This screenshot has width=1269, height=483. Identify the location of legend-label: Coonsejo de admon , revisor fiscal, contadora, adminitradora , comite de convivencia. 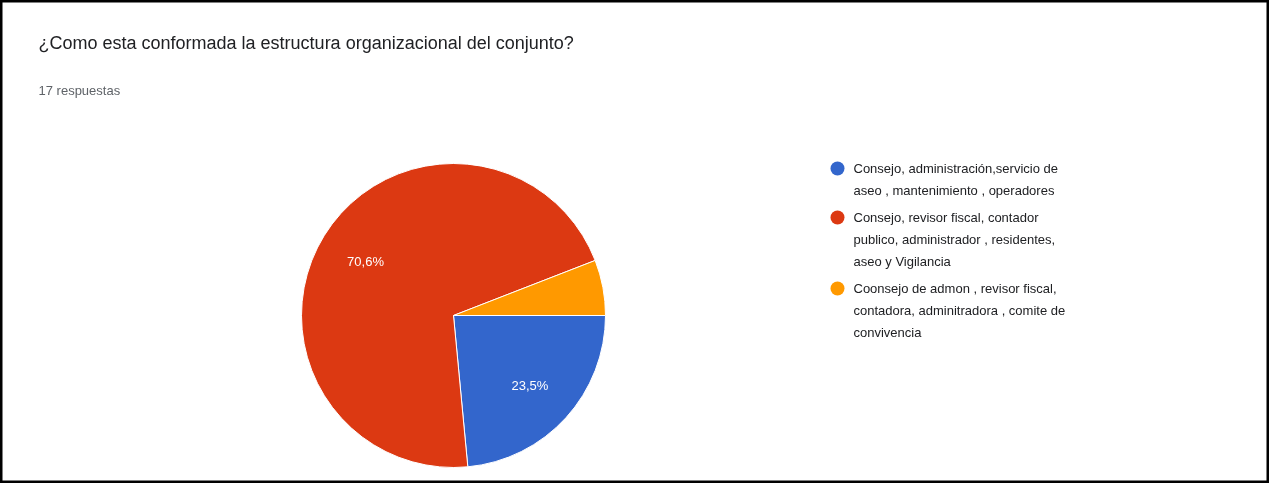
(959, 310).